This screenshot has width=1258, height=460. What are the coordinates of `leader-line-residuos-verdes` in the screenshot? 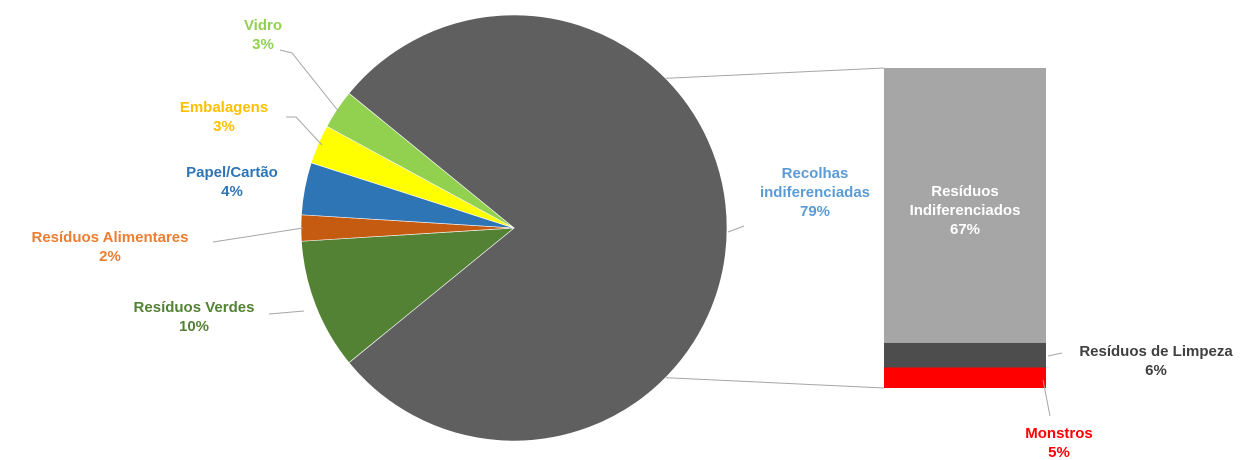 It's located at (286, 312).